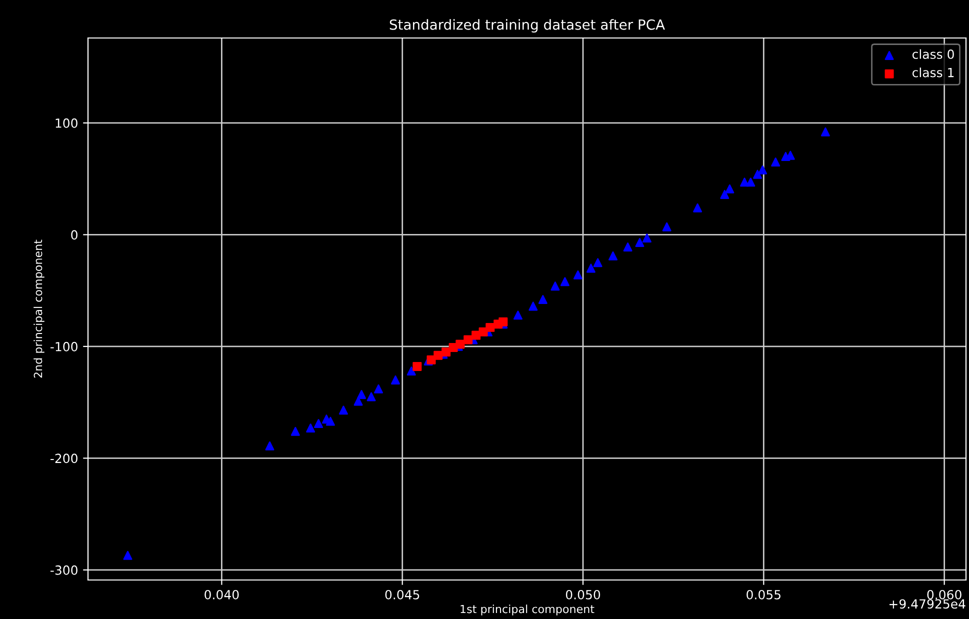 This screenshot has height=619, width=969. I want to click on x-axis-title: 1st principal component, so click(527, 610).